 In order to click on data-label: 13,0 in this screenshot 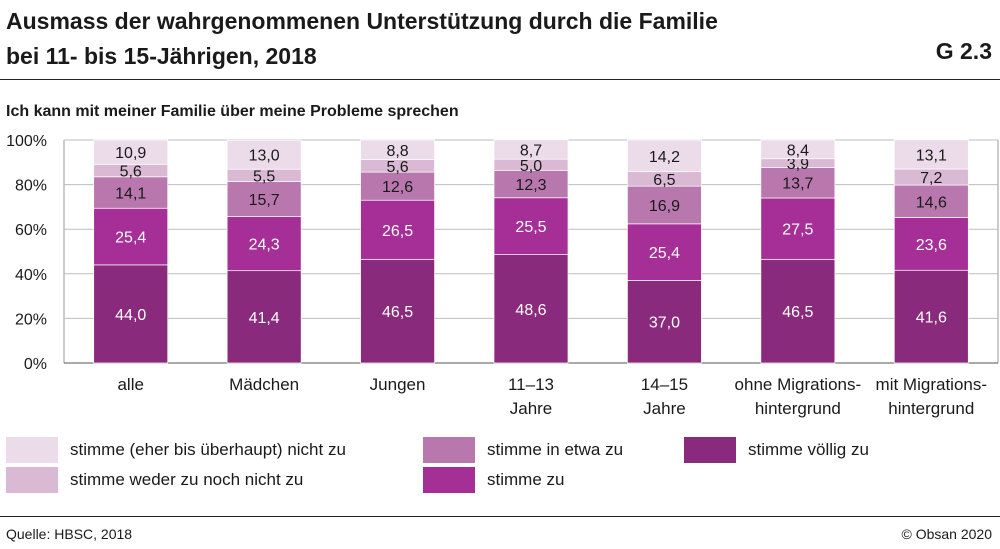, I will do `click(264, 156)`.